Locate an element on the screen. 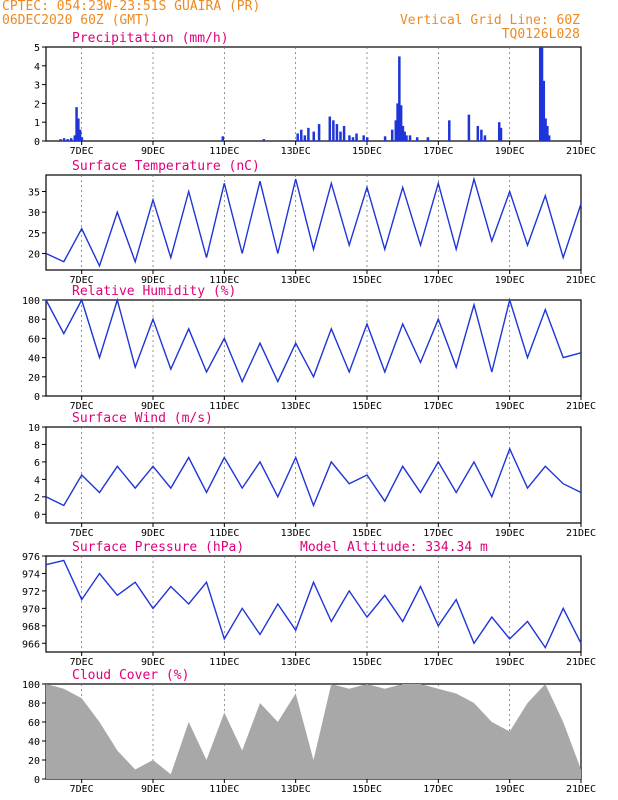 Image resolution: width=618 pixels, height=800 pixels. humidity-y-tick-label: 20 is located at coordinates (34, 378).